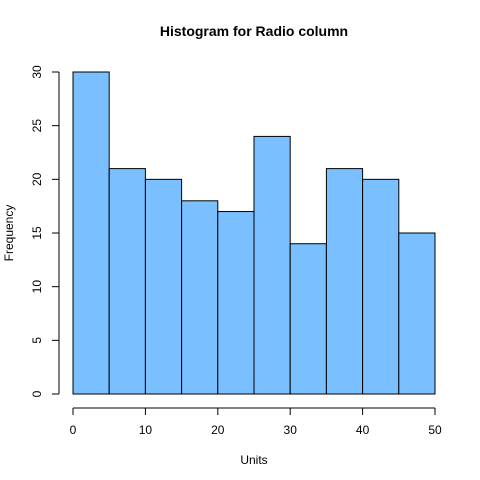  Describe the element at coordinates (363, 430) in the screenshot. I see `x-tick-label-4: 40` at that location.